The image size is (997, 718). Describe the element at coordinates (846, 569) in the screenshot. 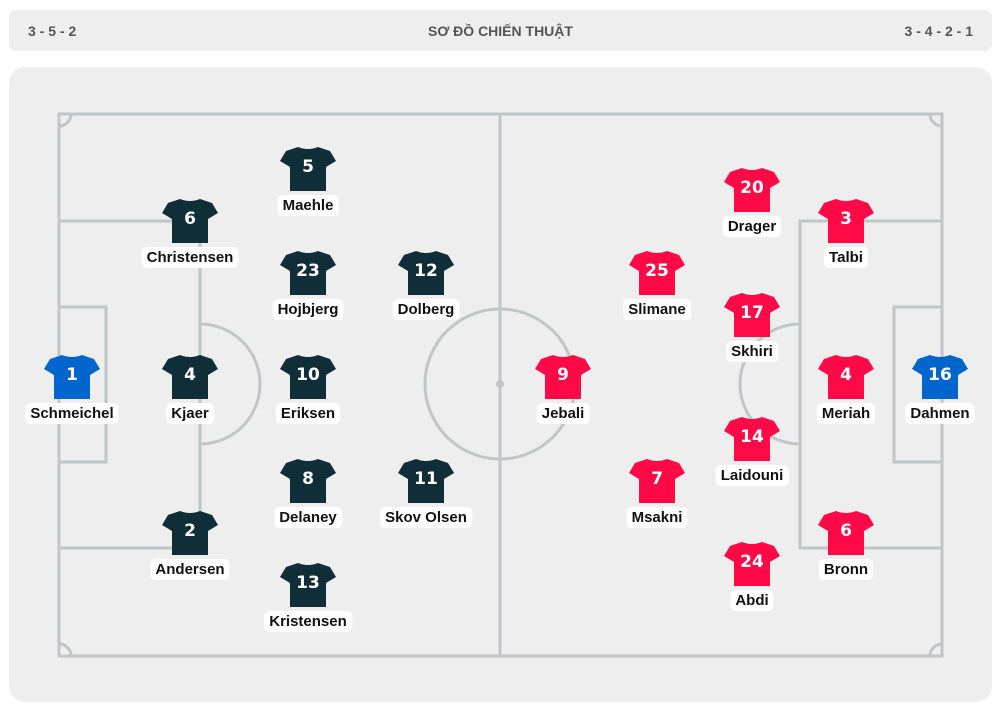

I see `player-name: Bronn` at that location.